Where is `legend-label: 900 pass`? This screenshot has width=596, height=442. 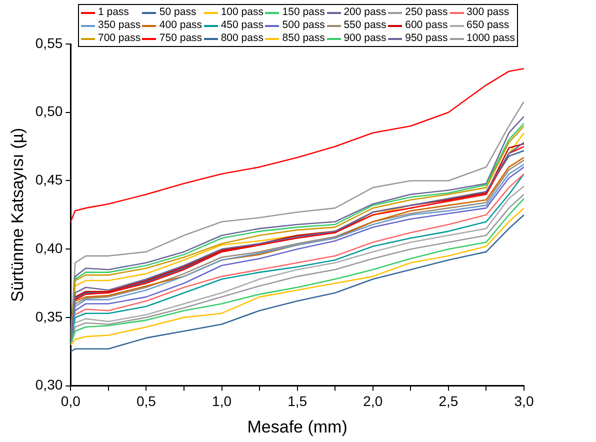
legend-label: 900 pass is located at coordinates (365, 38).